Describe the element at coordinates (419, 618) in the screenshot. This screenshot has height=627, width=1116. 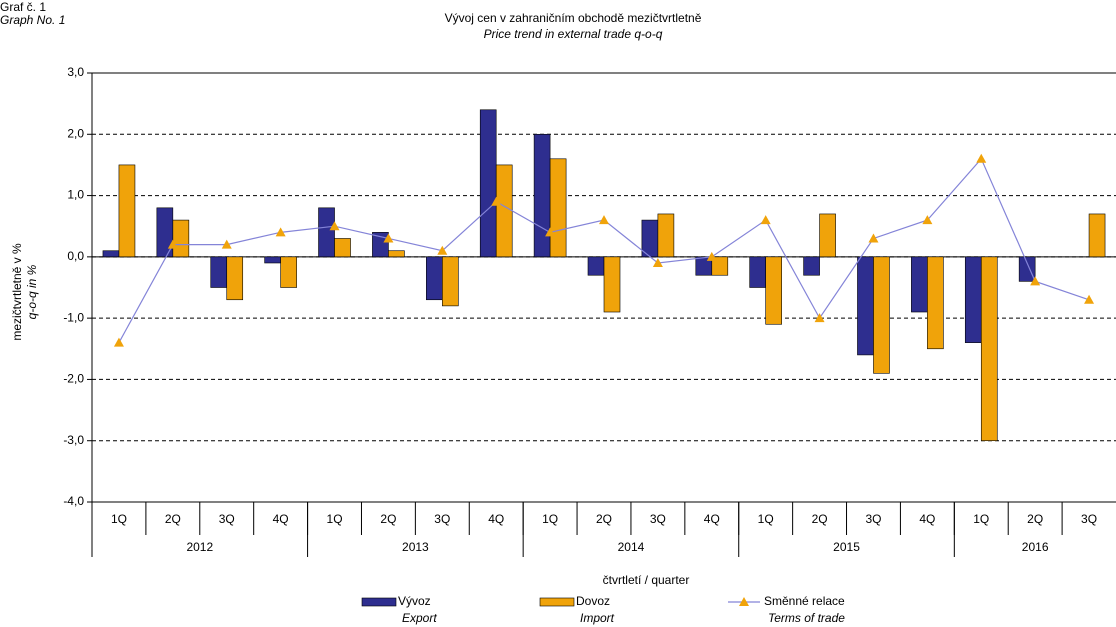
I see `legend-label-en: Export` at that location.